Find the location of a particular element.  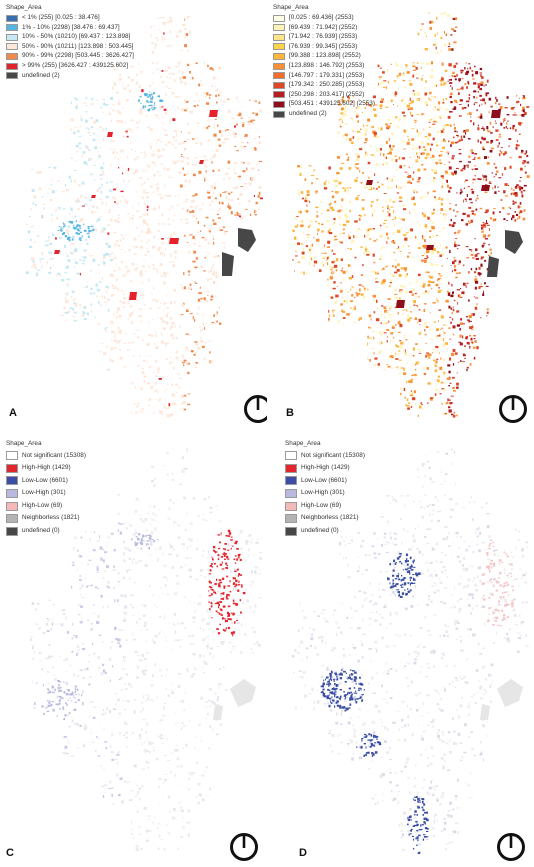

legend-item: undefined (0) is located at coordinates (46, 531).